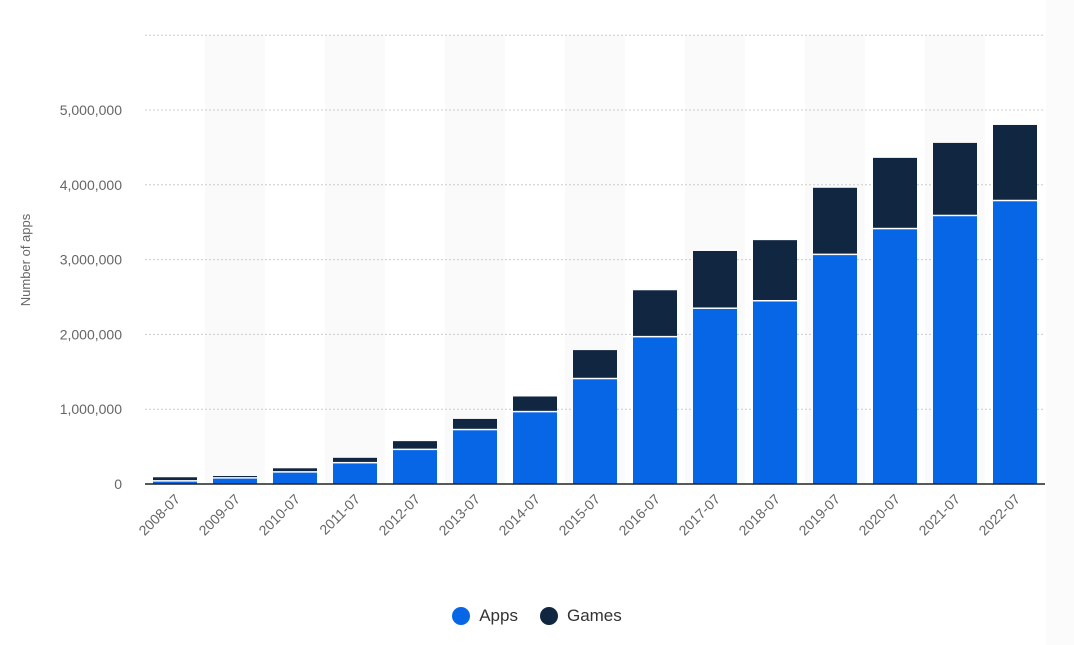 Image resolution: width=1074 pixels, height=645 pixels. I want to click on x-tick-label: 2010-07, so click(279, 515).